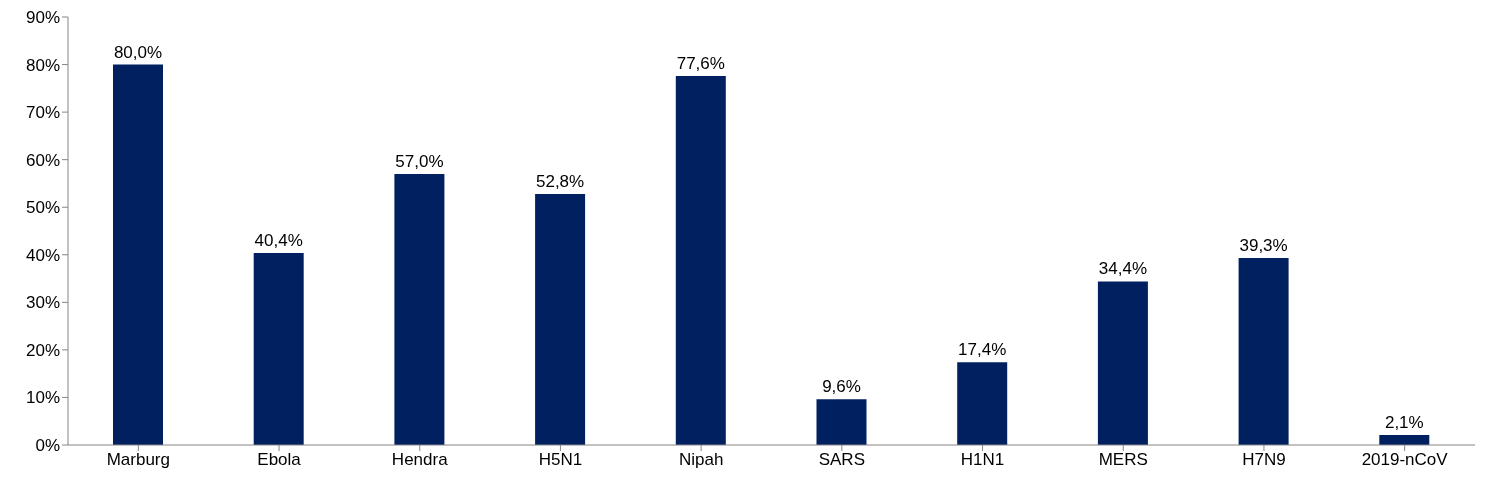  What do you see at coordinates (1404, 423) in the screenshot?
I see `data-label: 2,1%` at bounding box center [1404, 423].